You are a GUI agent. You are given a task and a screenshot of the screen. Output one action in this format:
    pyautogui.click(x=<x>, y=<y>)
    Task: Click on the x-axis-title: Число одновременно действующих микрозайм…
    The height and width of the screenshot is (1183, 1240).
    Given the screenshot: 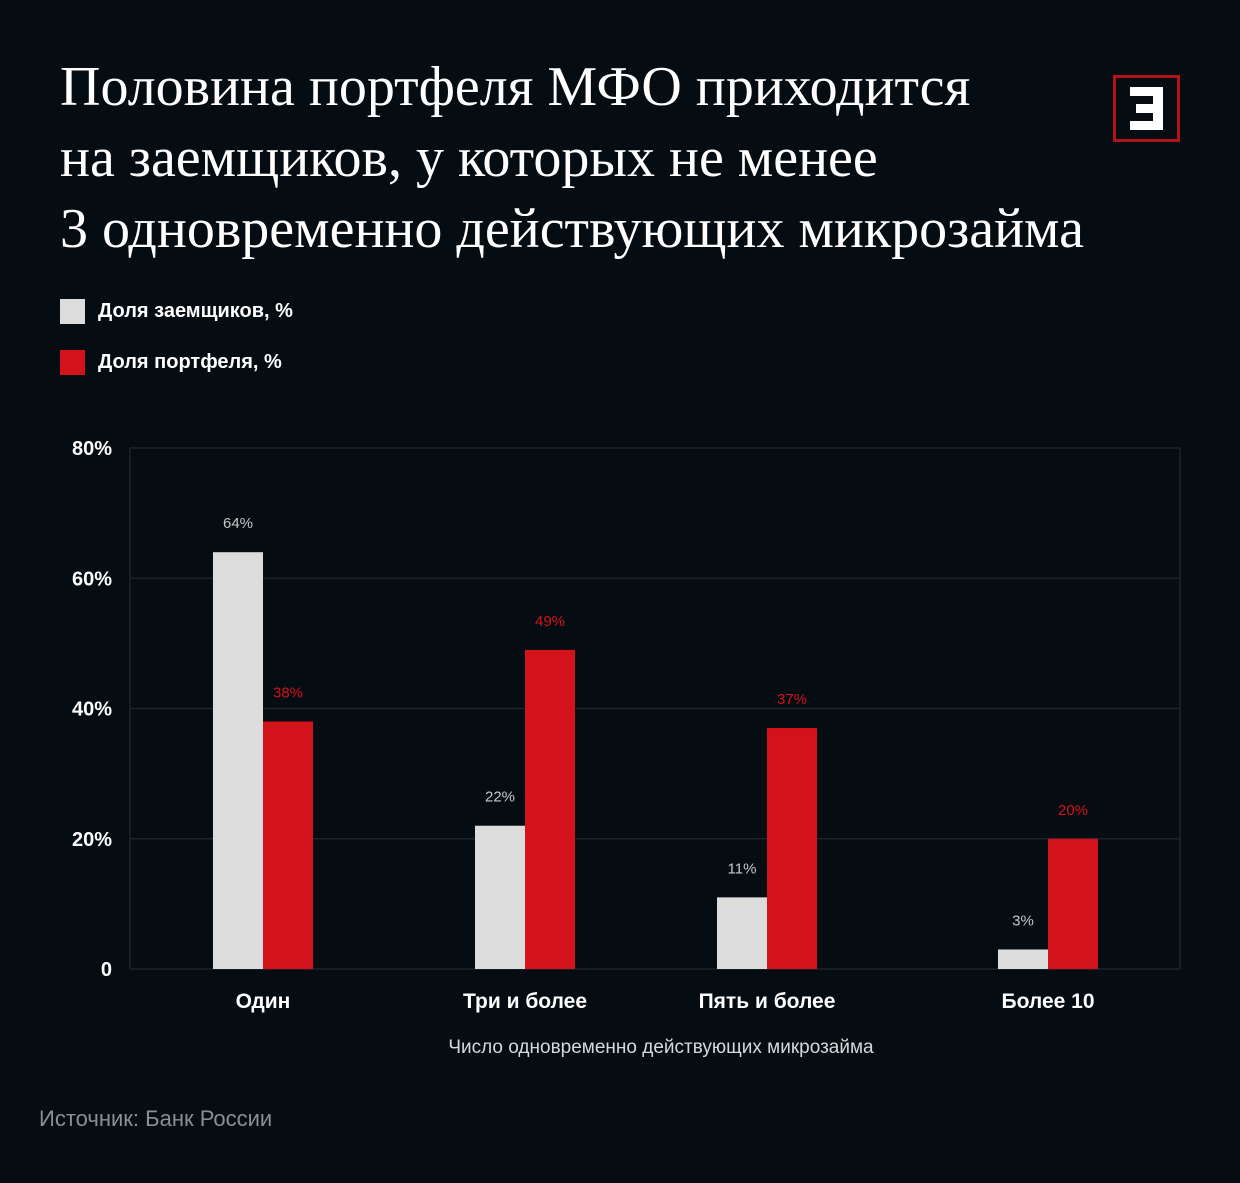 What is the action you would take?
    pyautogui.click(x=661, y=1047)
    